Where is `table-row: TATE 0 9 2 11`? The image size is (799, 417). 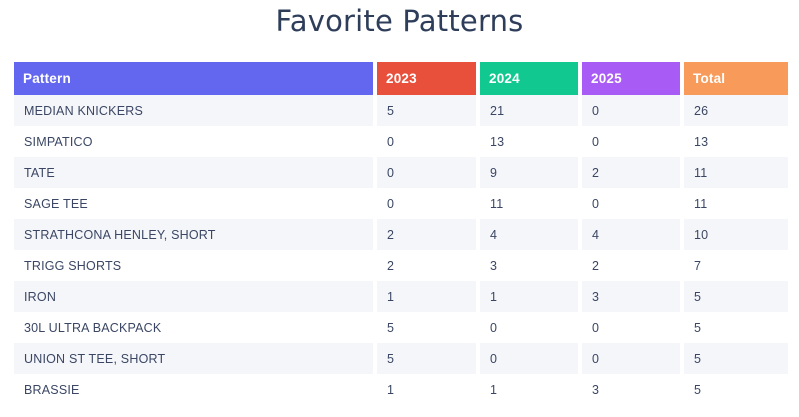 table-row: TATE 0 9 2 11 is located at coordinates (401, 172).